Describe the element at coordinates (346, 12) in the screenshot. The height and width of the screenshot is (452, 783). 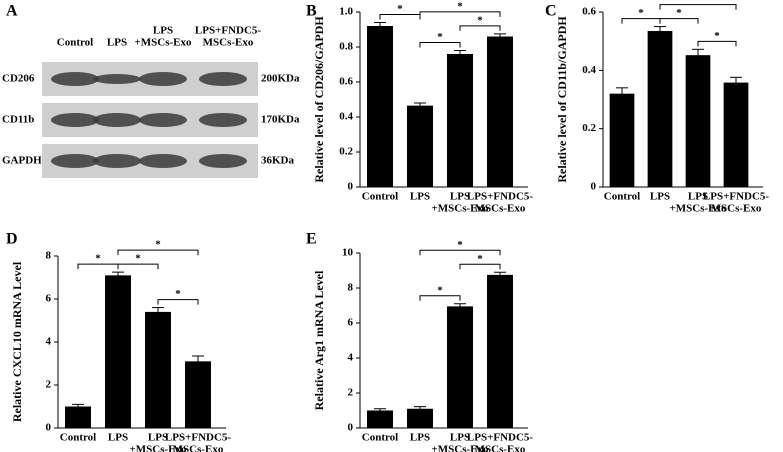
I see `y-tick-label: 1.0` at that location.